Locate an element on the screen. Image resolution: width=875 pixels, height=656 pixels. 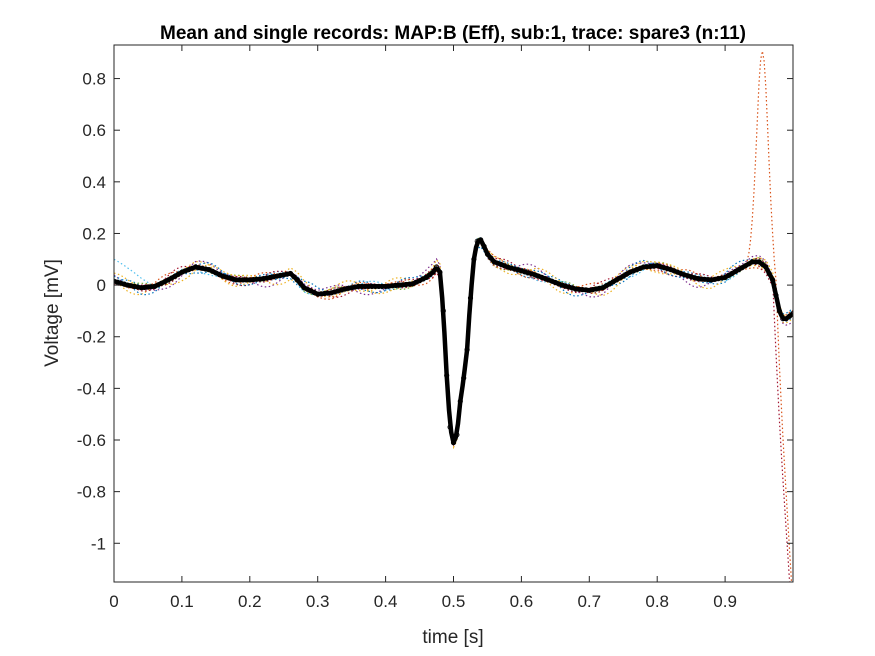
x-tick-label: 0.6 is located at coordinates (522, 601).